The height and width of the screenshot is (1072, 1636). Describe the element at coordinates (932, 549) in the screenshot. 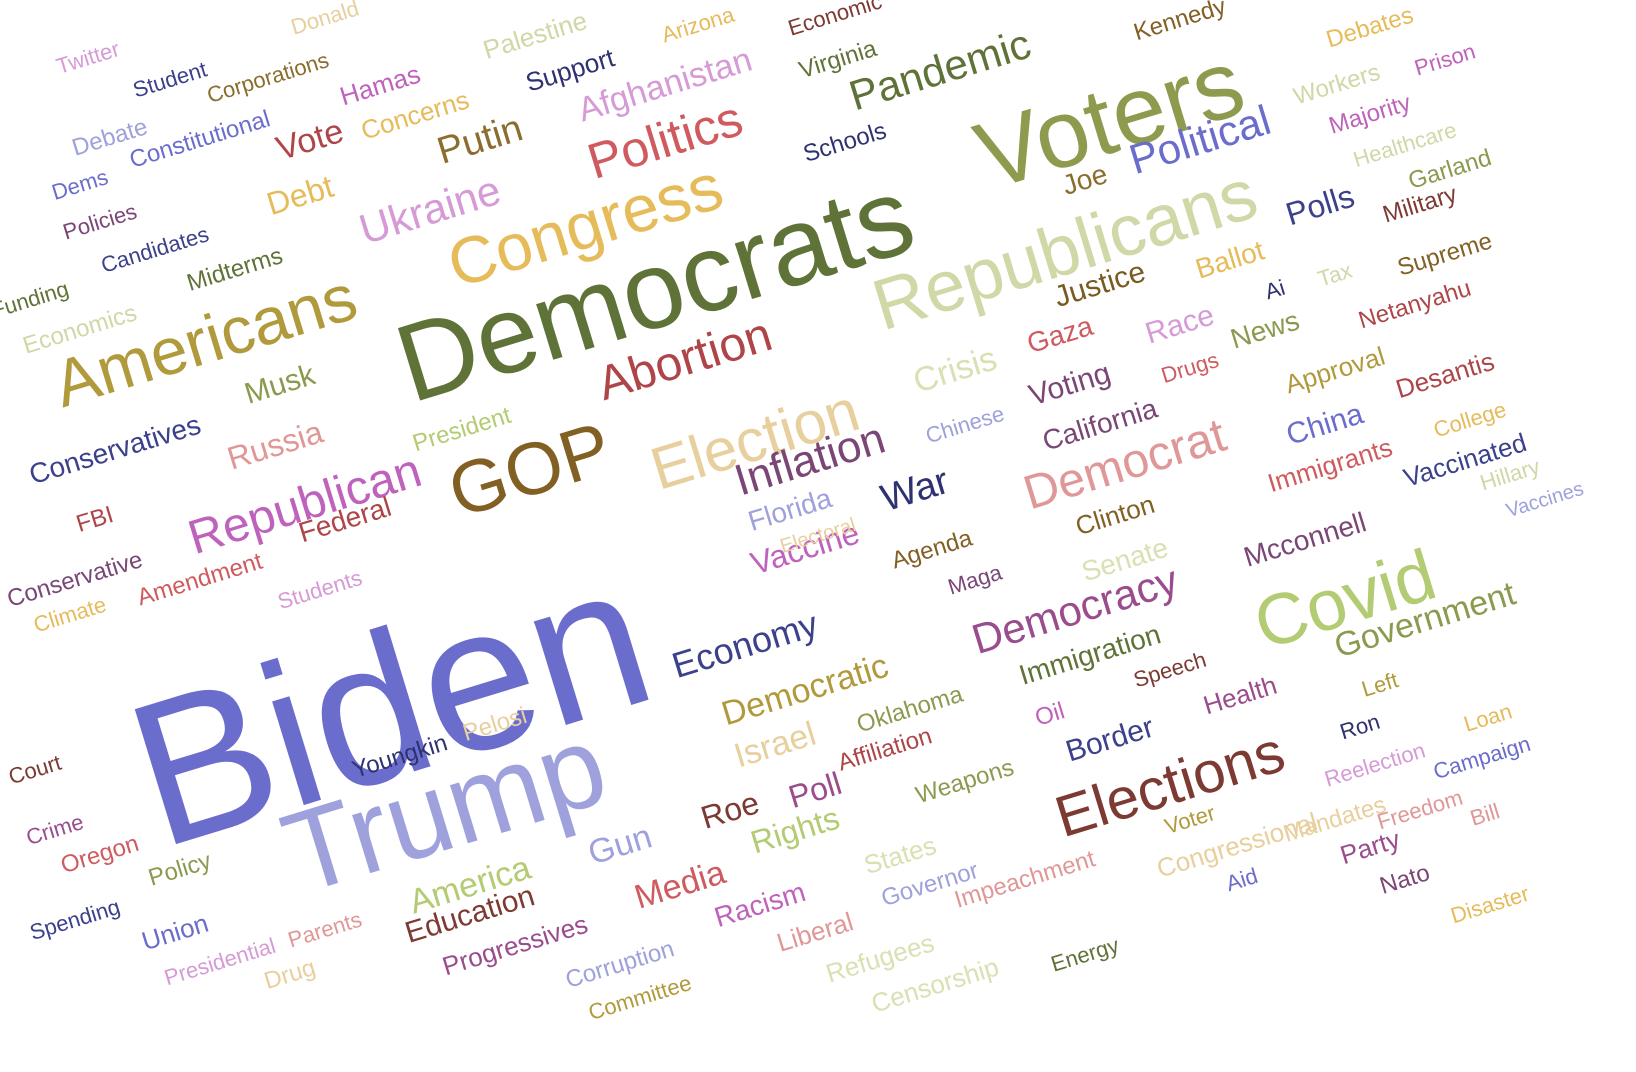

I see `word-agenda: Agenda` at that location.